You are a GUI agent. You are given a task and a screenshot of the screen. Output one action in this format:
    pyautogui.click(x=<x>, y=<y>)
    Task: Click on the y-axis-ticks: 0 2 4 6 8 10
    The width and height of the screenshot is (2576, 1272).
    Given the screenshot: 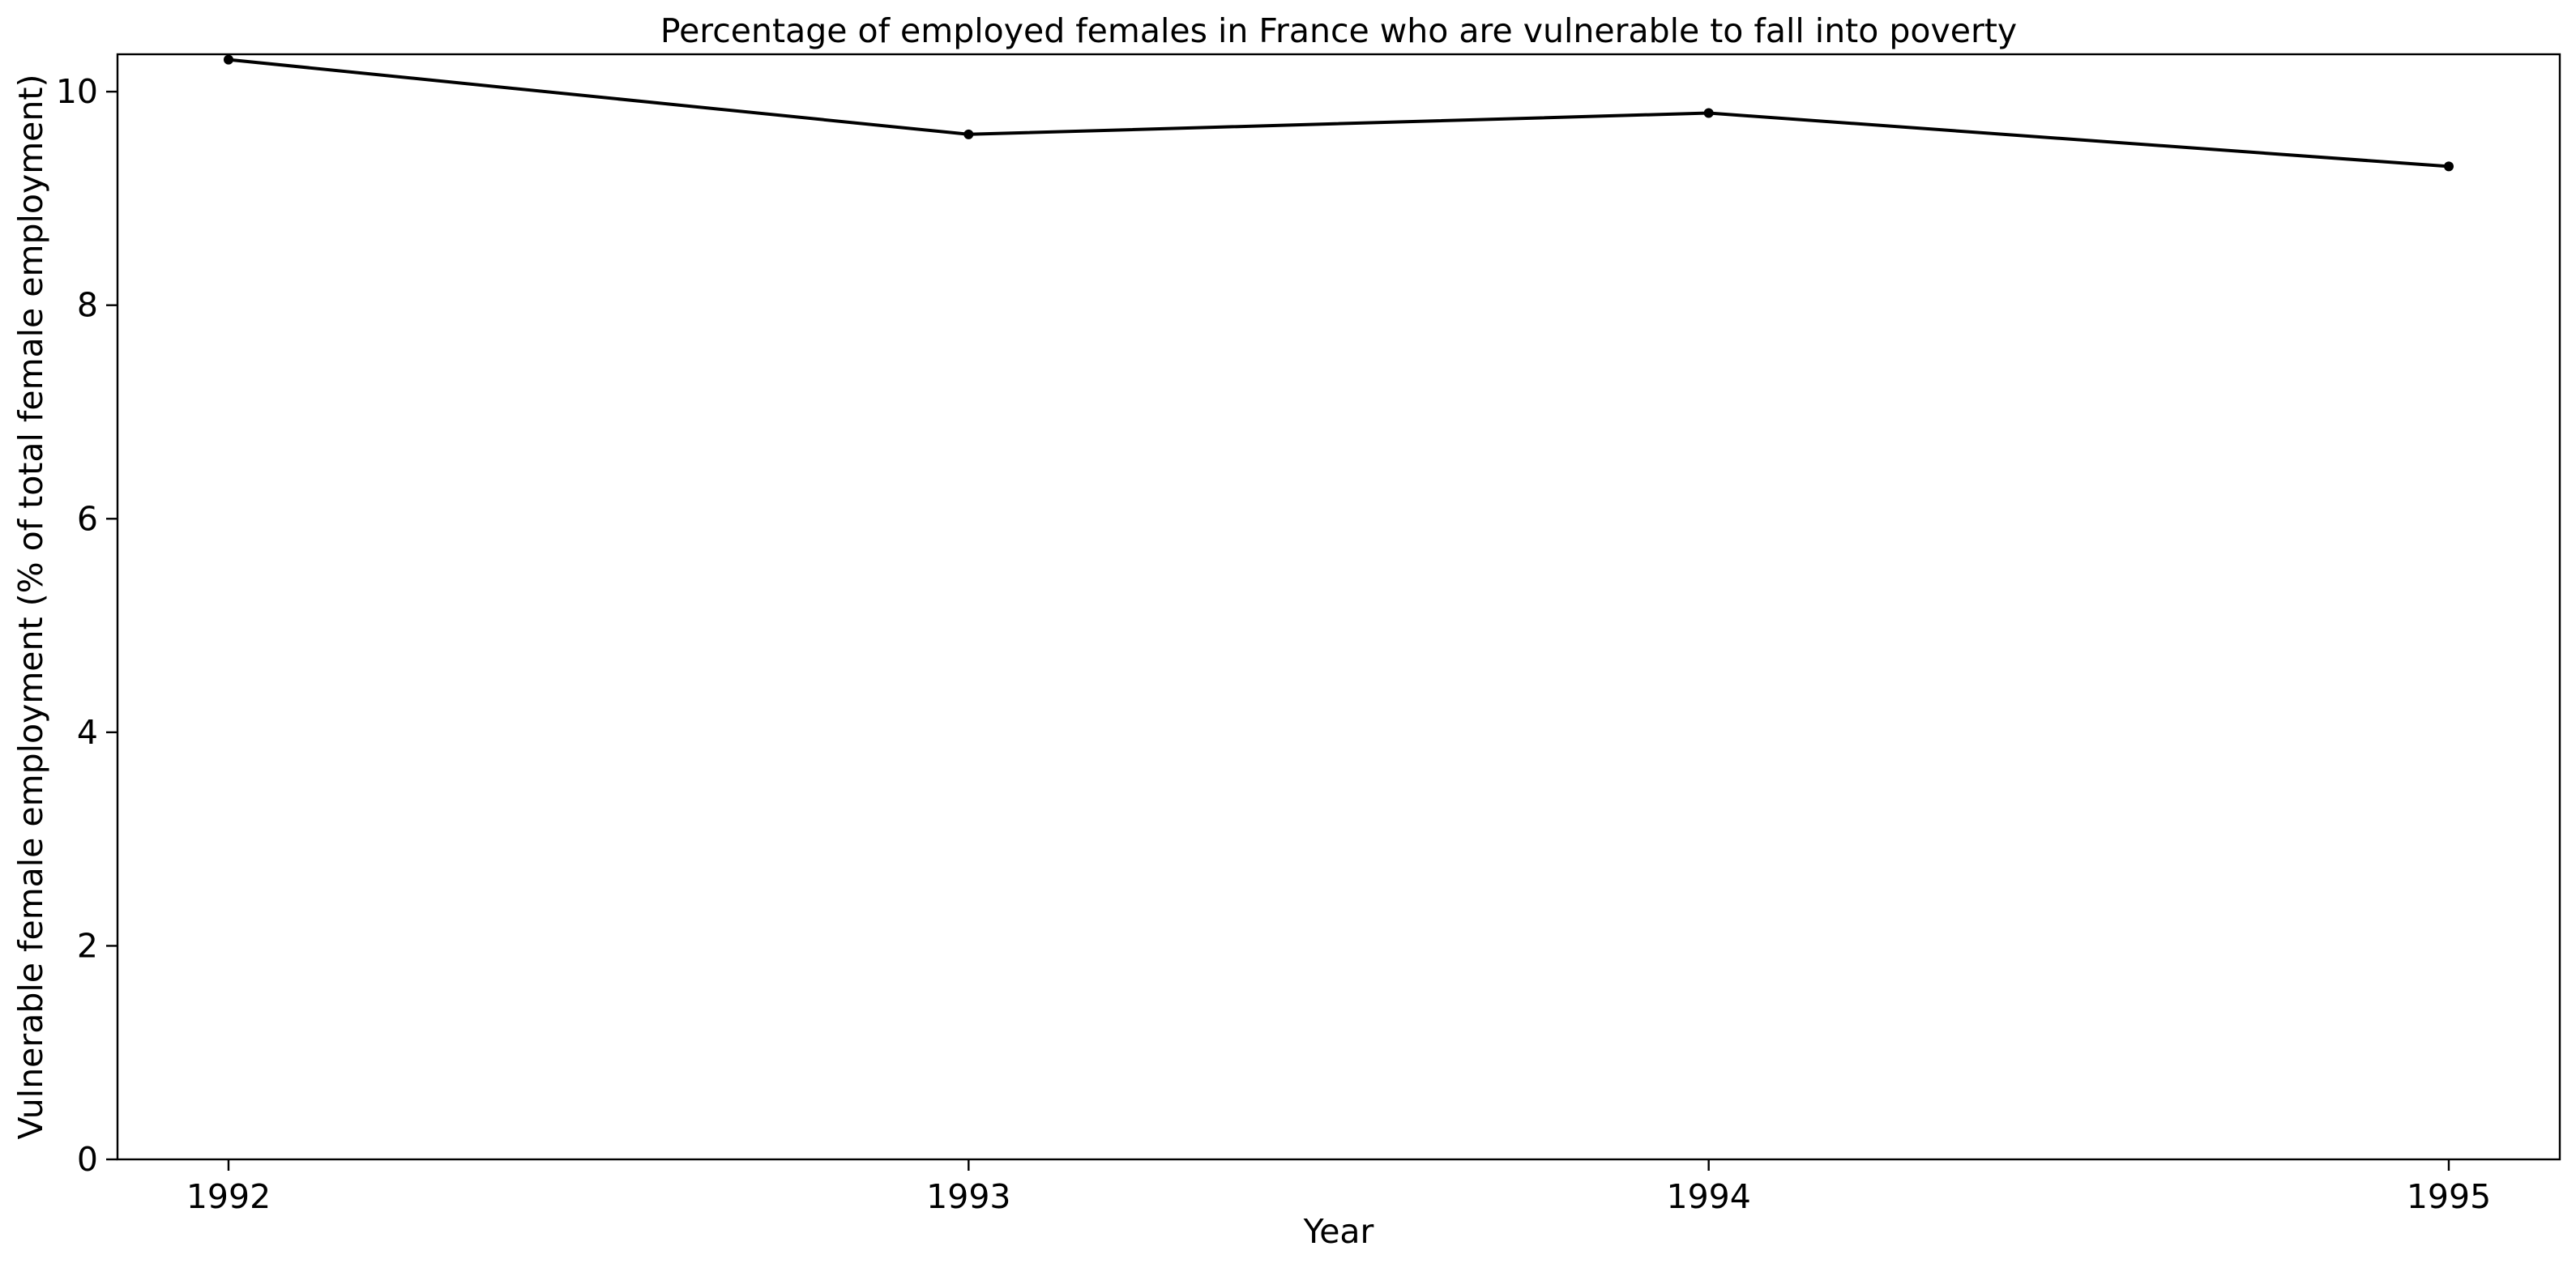 What is the action you would take?
    pyautogui.click(x=86, y=625)
    